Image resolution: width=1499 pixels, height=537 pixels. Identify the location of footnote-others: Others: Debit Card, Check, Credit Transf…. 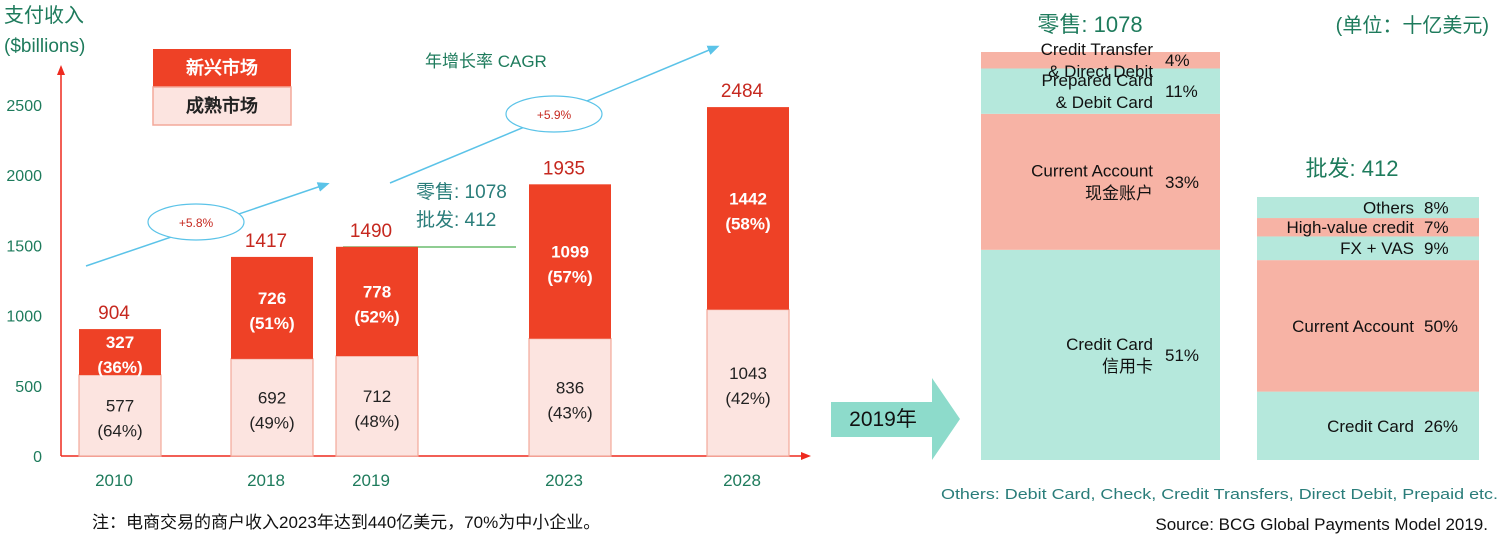
(1219, 494).